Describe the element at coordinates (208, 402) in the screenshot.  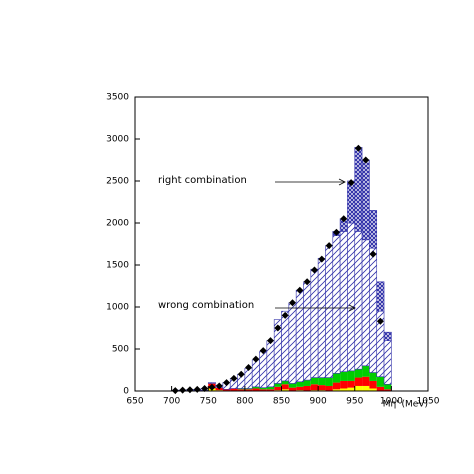
I see `x-tick-label: 750` at that location.